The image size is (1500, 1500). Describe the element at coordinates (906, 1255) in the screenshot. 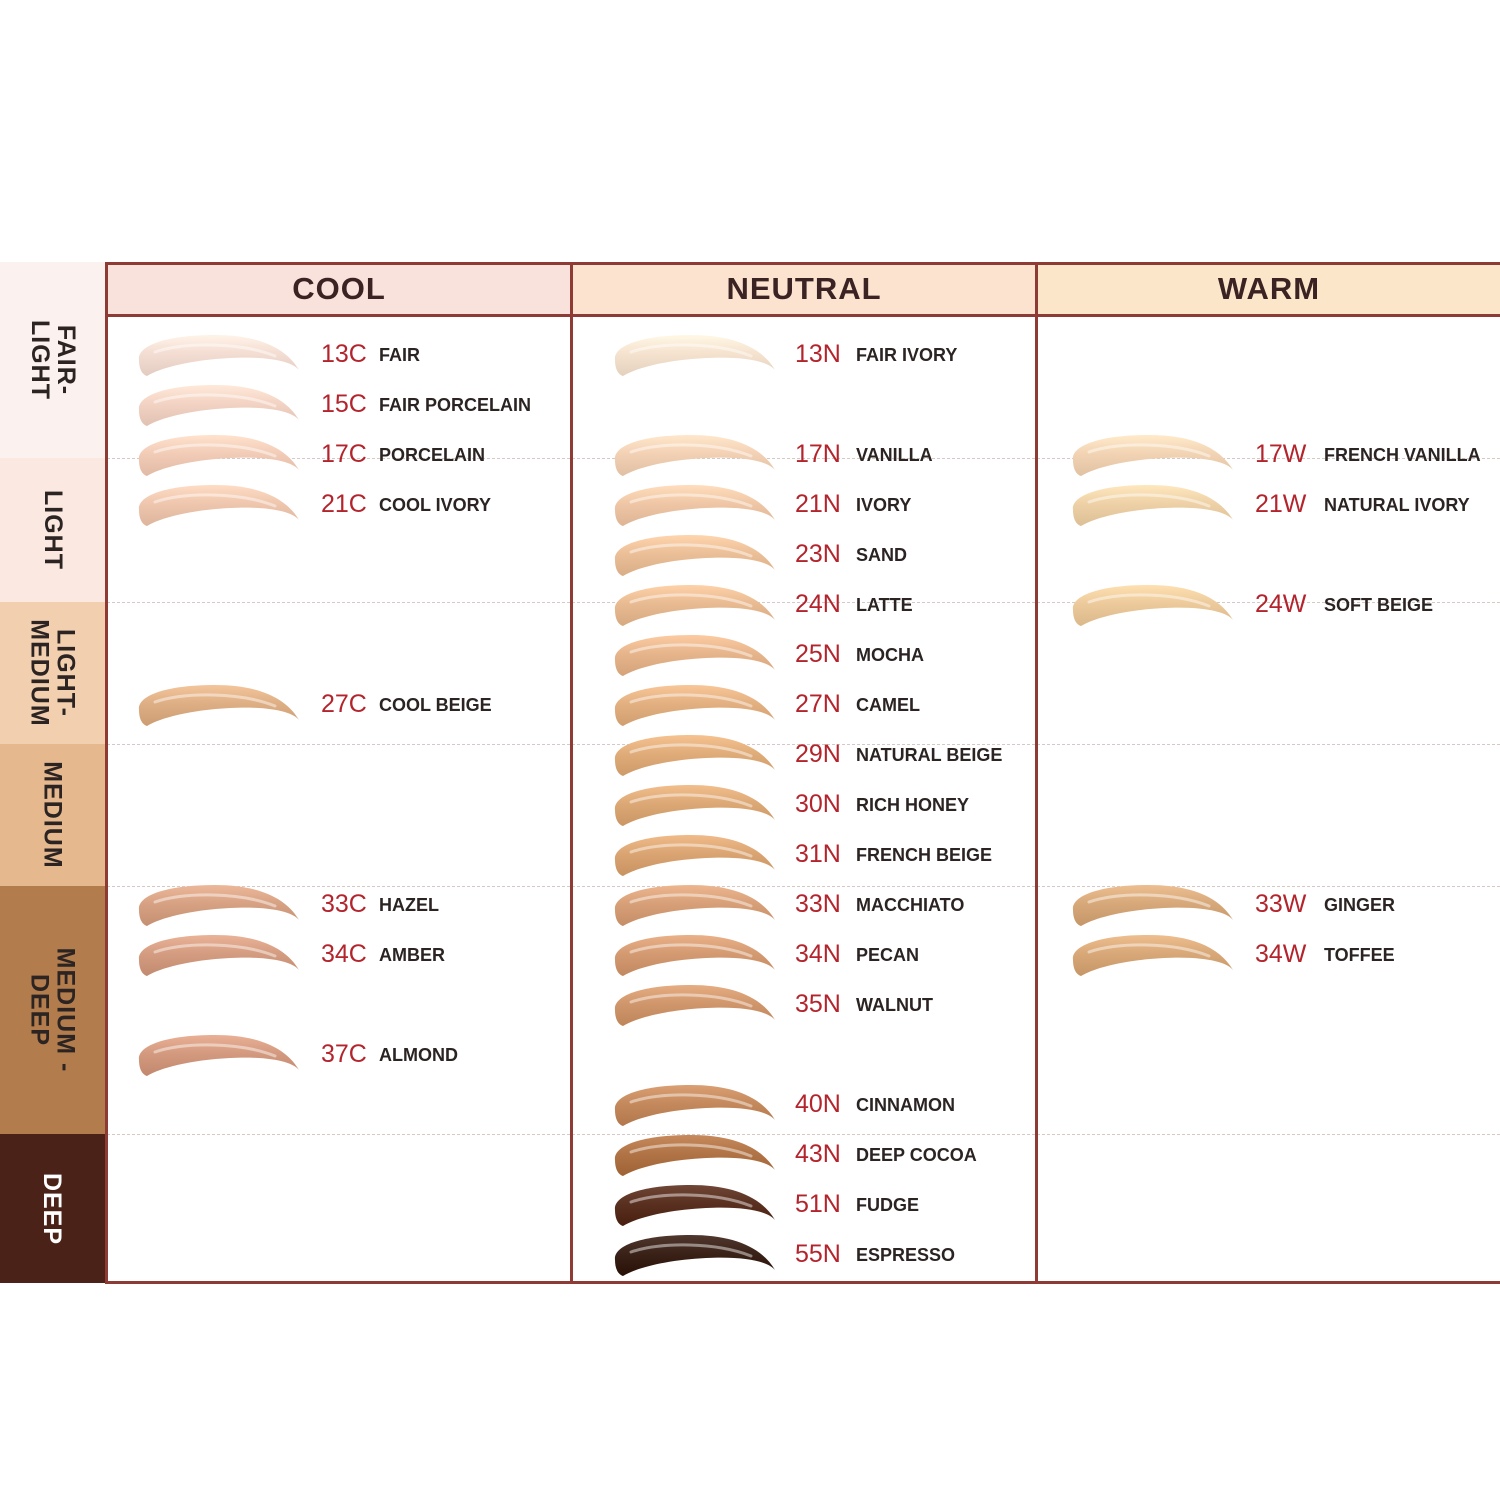

I see `shade-name: ESPRESSO` at that location.